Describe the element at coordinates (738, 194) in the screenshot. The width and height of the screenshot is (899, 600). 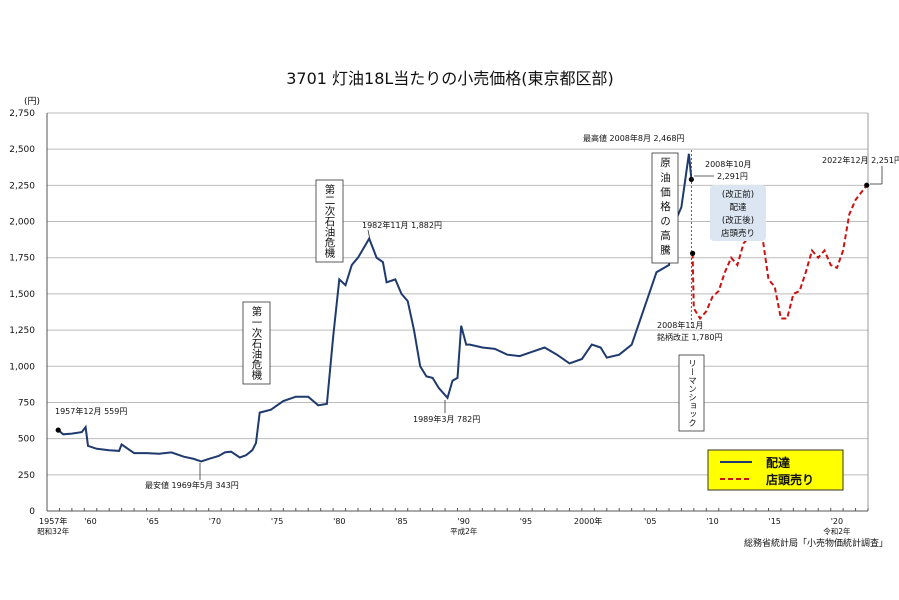
I see `revision-note-line: (改正前)` at that location.